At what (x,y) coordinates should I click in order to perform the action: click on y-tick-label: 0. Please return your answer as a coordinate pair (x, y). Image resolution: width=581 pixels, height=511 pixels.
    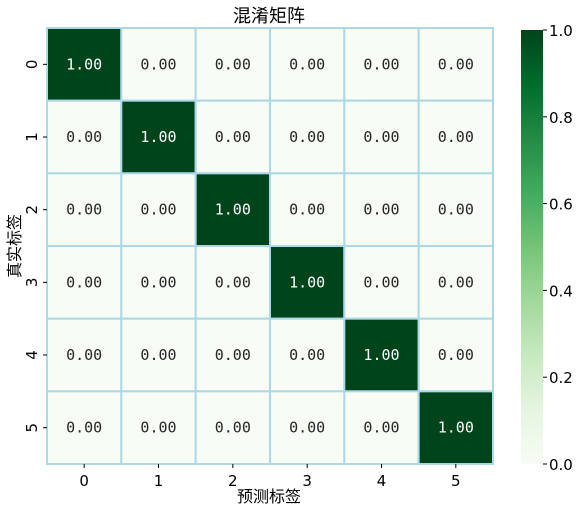
    Looking at the image, I should click on (32, 65).